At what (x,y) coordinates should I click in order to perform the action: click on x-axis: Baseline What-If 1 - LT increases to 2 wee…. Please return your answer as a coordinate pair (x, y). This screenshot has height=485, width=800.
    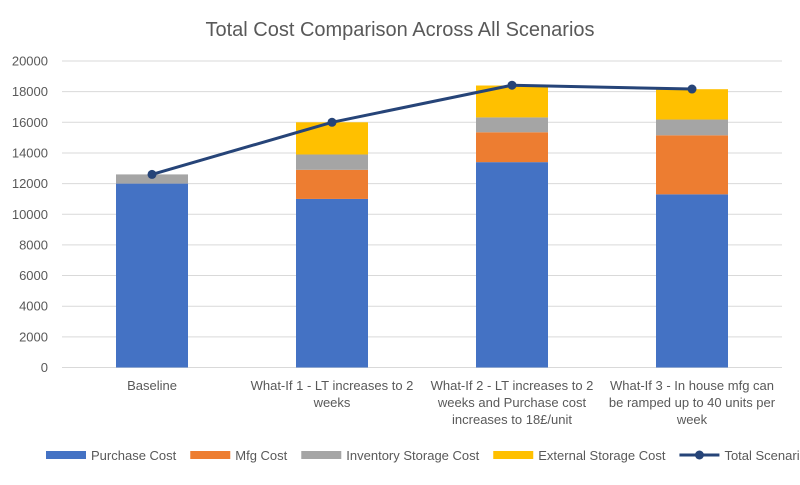
    Looking at the image, I should click on (451, 402).